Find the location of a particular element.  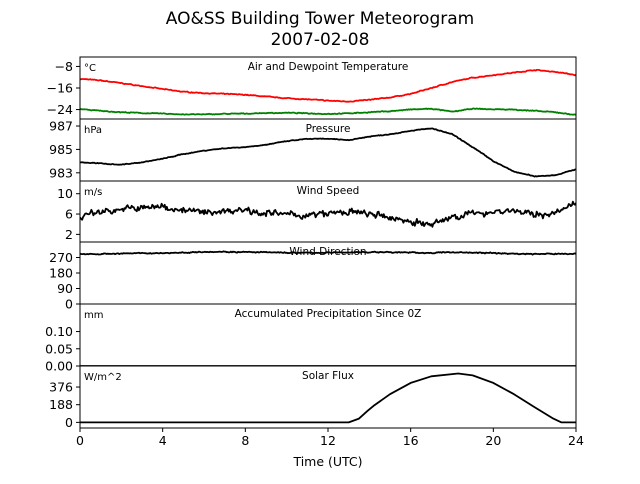

panel-6: 376 188 0 W/m^2 Solar Flux is located at coordinates (313, 397).